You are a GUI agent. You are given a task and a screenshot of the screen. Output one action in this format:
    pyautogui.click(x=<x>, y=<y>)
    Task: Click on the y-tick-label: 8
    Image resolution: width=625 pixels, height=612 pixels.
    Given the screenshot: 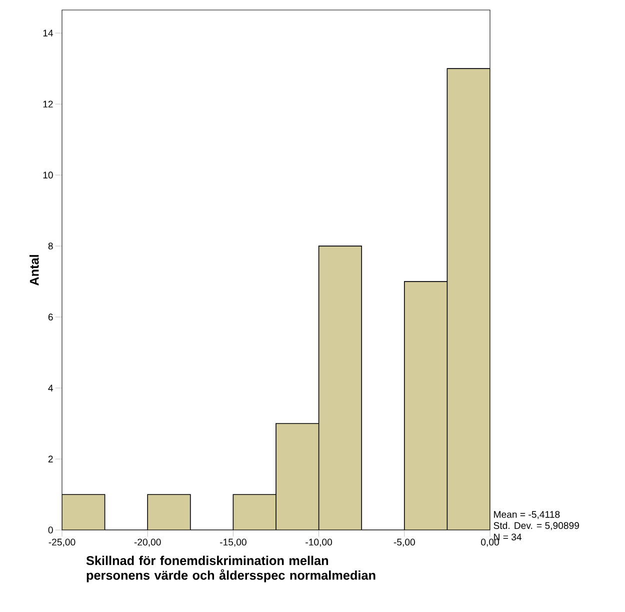 What is the action you would take?
    pyautogui.click(x=50, y=246)
    